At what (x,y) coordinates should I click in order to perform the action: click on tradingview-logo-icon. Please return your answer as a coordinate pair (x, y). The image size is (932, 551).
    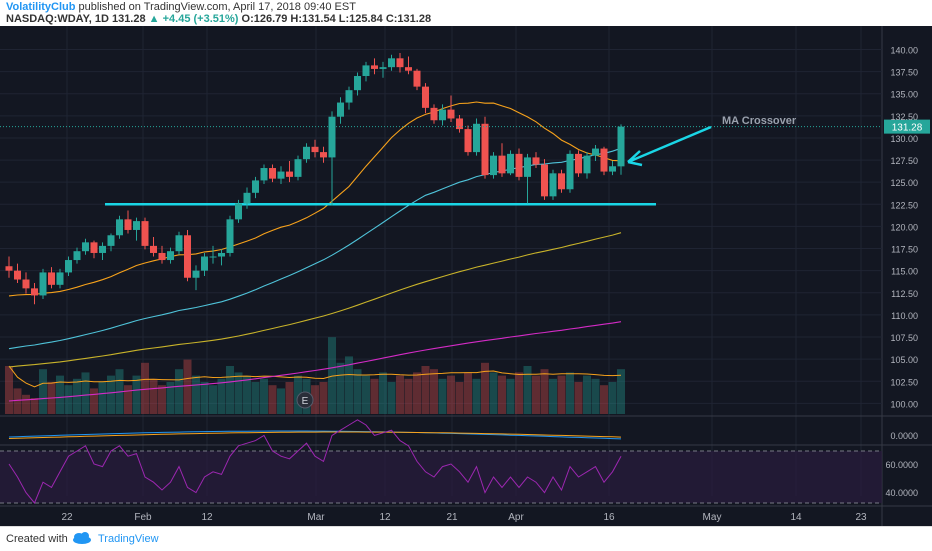
    Looking at the image, I should click on (82, 538).